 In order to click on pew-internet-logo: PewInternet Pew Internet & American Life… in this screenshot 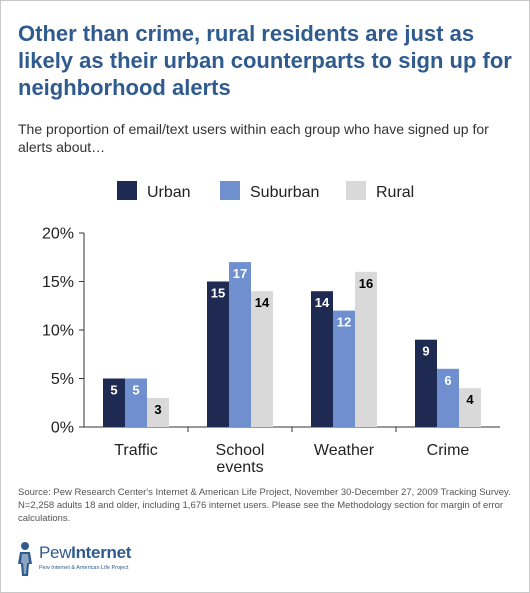, I will do `click(116, 563)`.